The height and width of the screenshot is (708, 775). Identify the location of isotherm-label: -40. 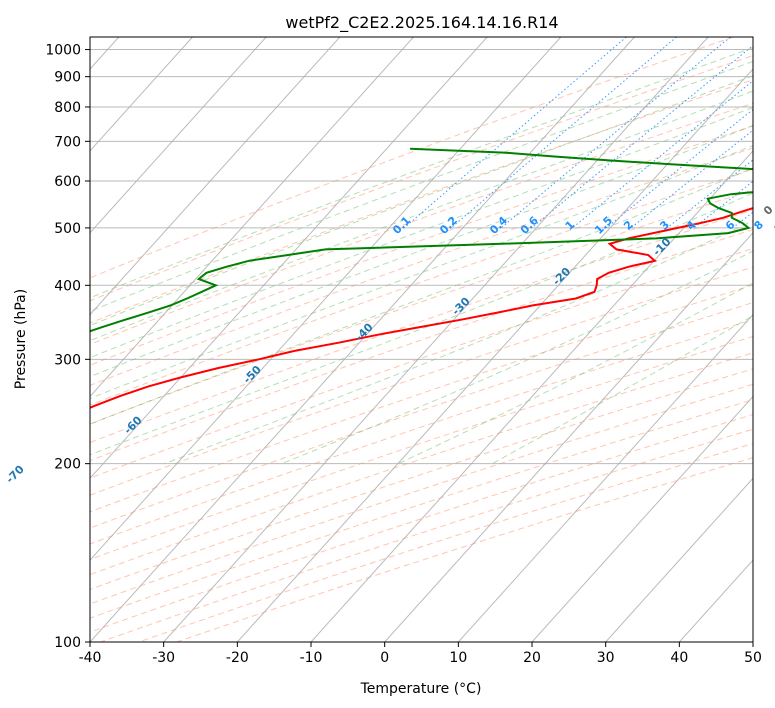
(363, 331).